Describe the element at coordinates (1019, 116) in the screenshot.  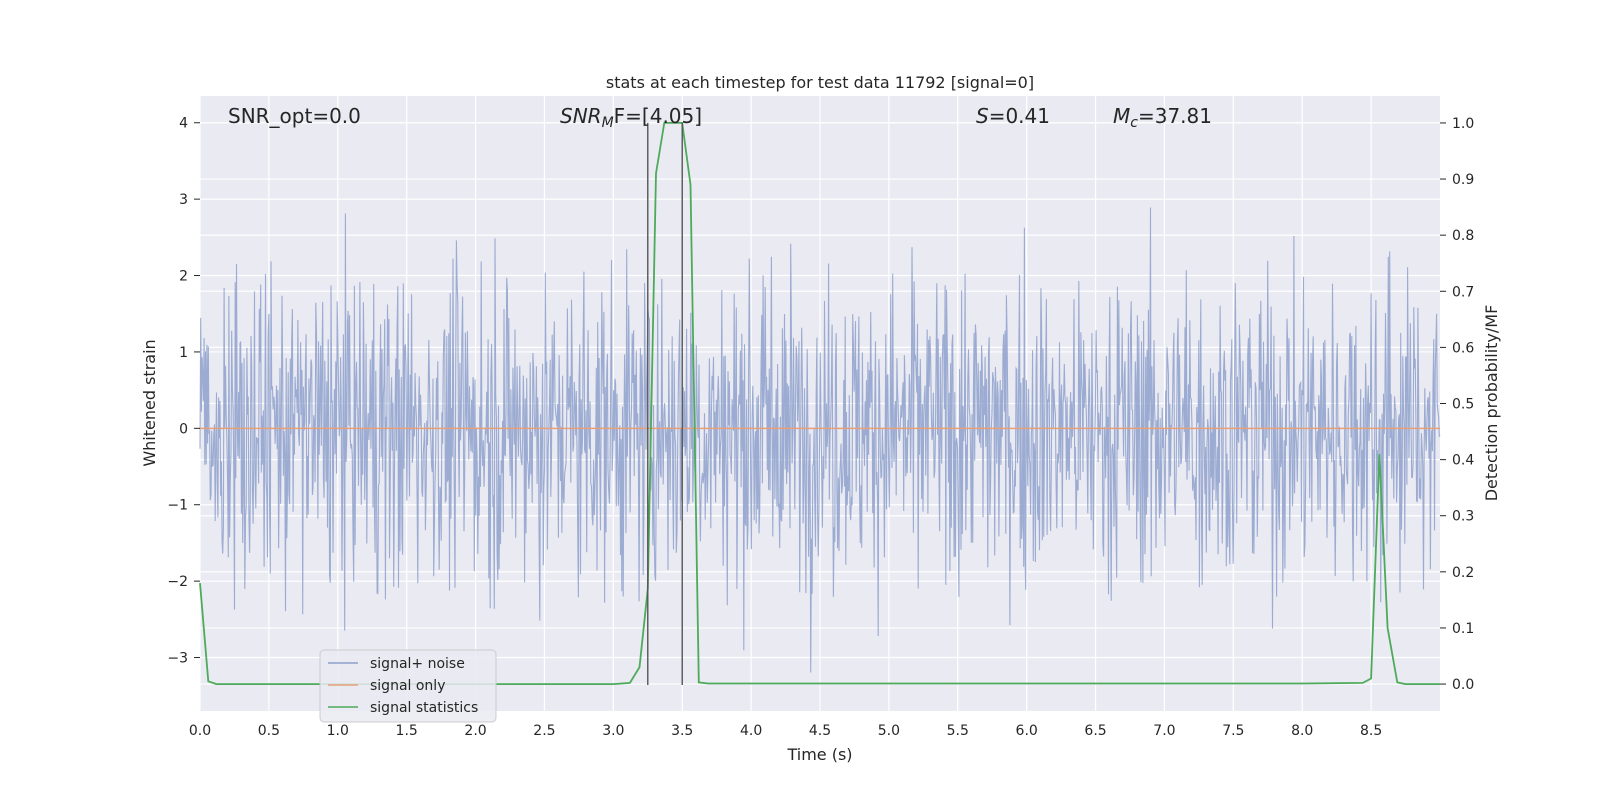
I see `s-rest: =0.41` at that location.